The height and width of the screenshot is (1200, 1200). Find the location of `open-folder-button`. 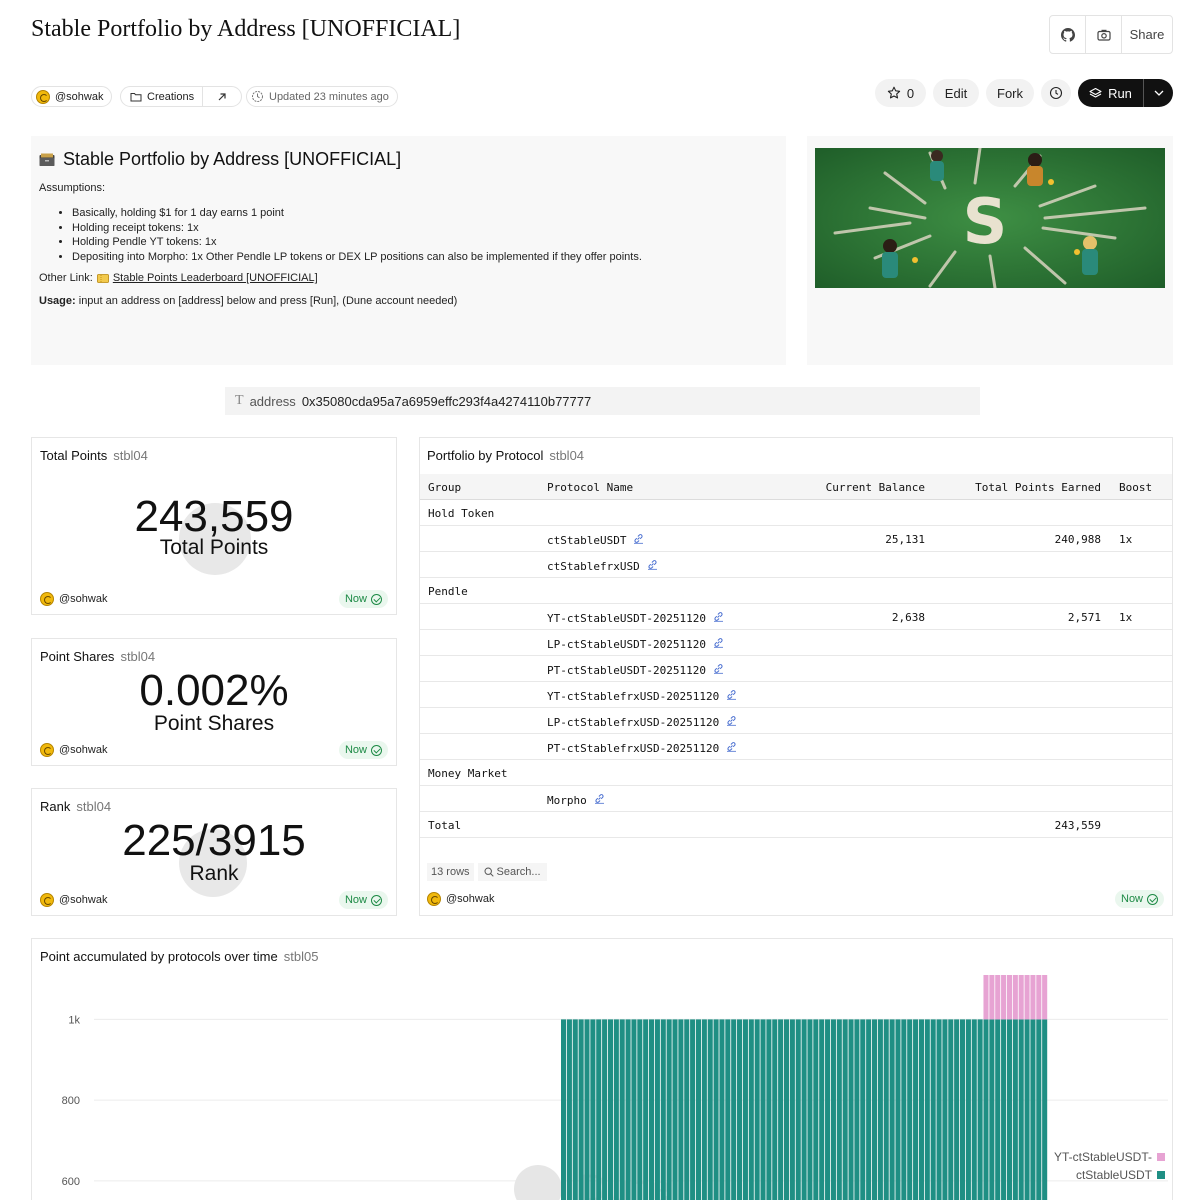

open-folder-button is located at coordinates (222, 97).